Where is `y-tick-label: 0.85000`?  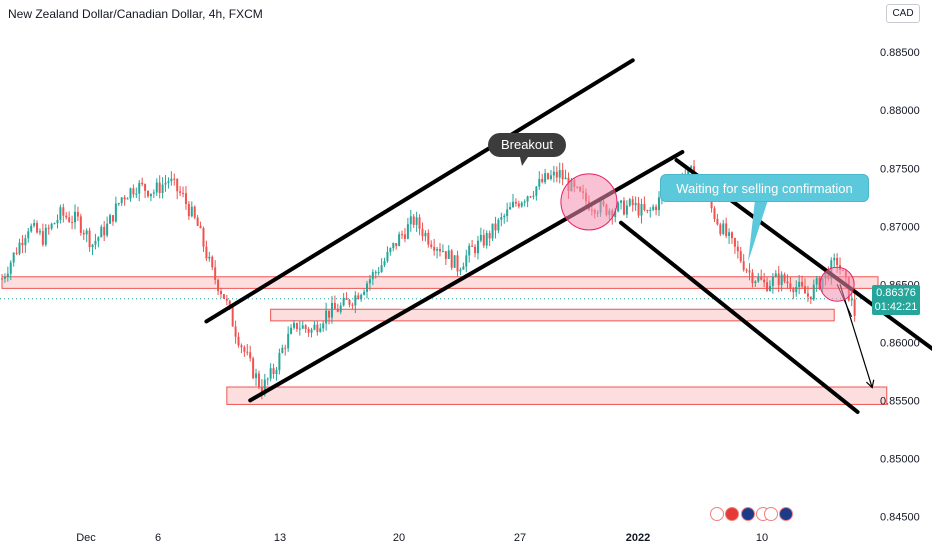 y-tick-label: 0.85000 is located at coordinates (900, 459).